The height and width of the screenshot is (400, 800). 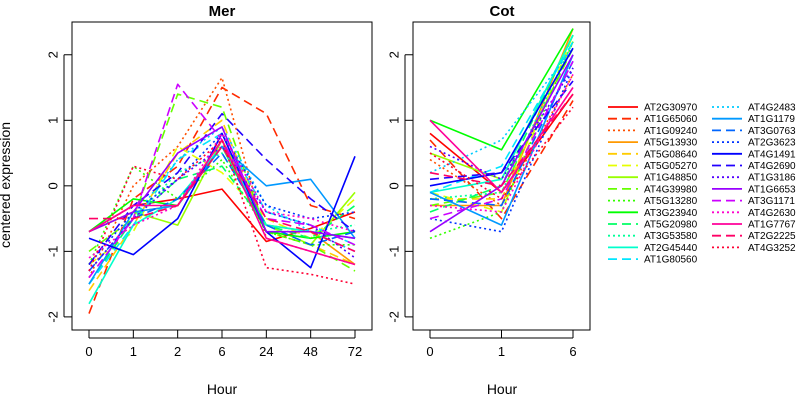 I want to click on legend-item: AT2G45440, so click(x=653, y=248).